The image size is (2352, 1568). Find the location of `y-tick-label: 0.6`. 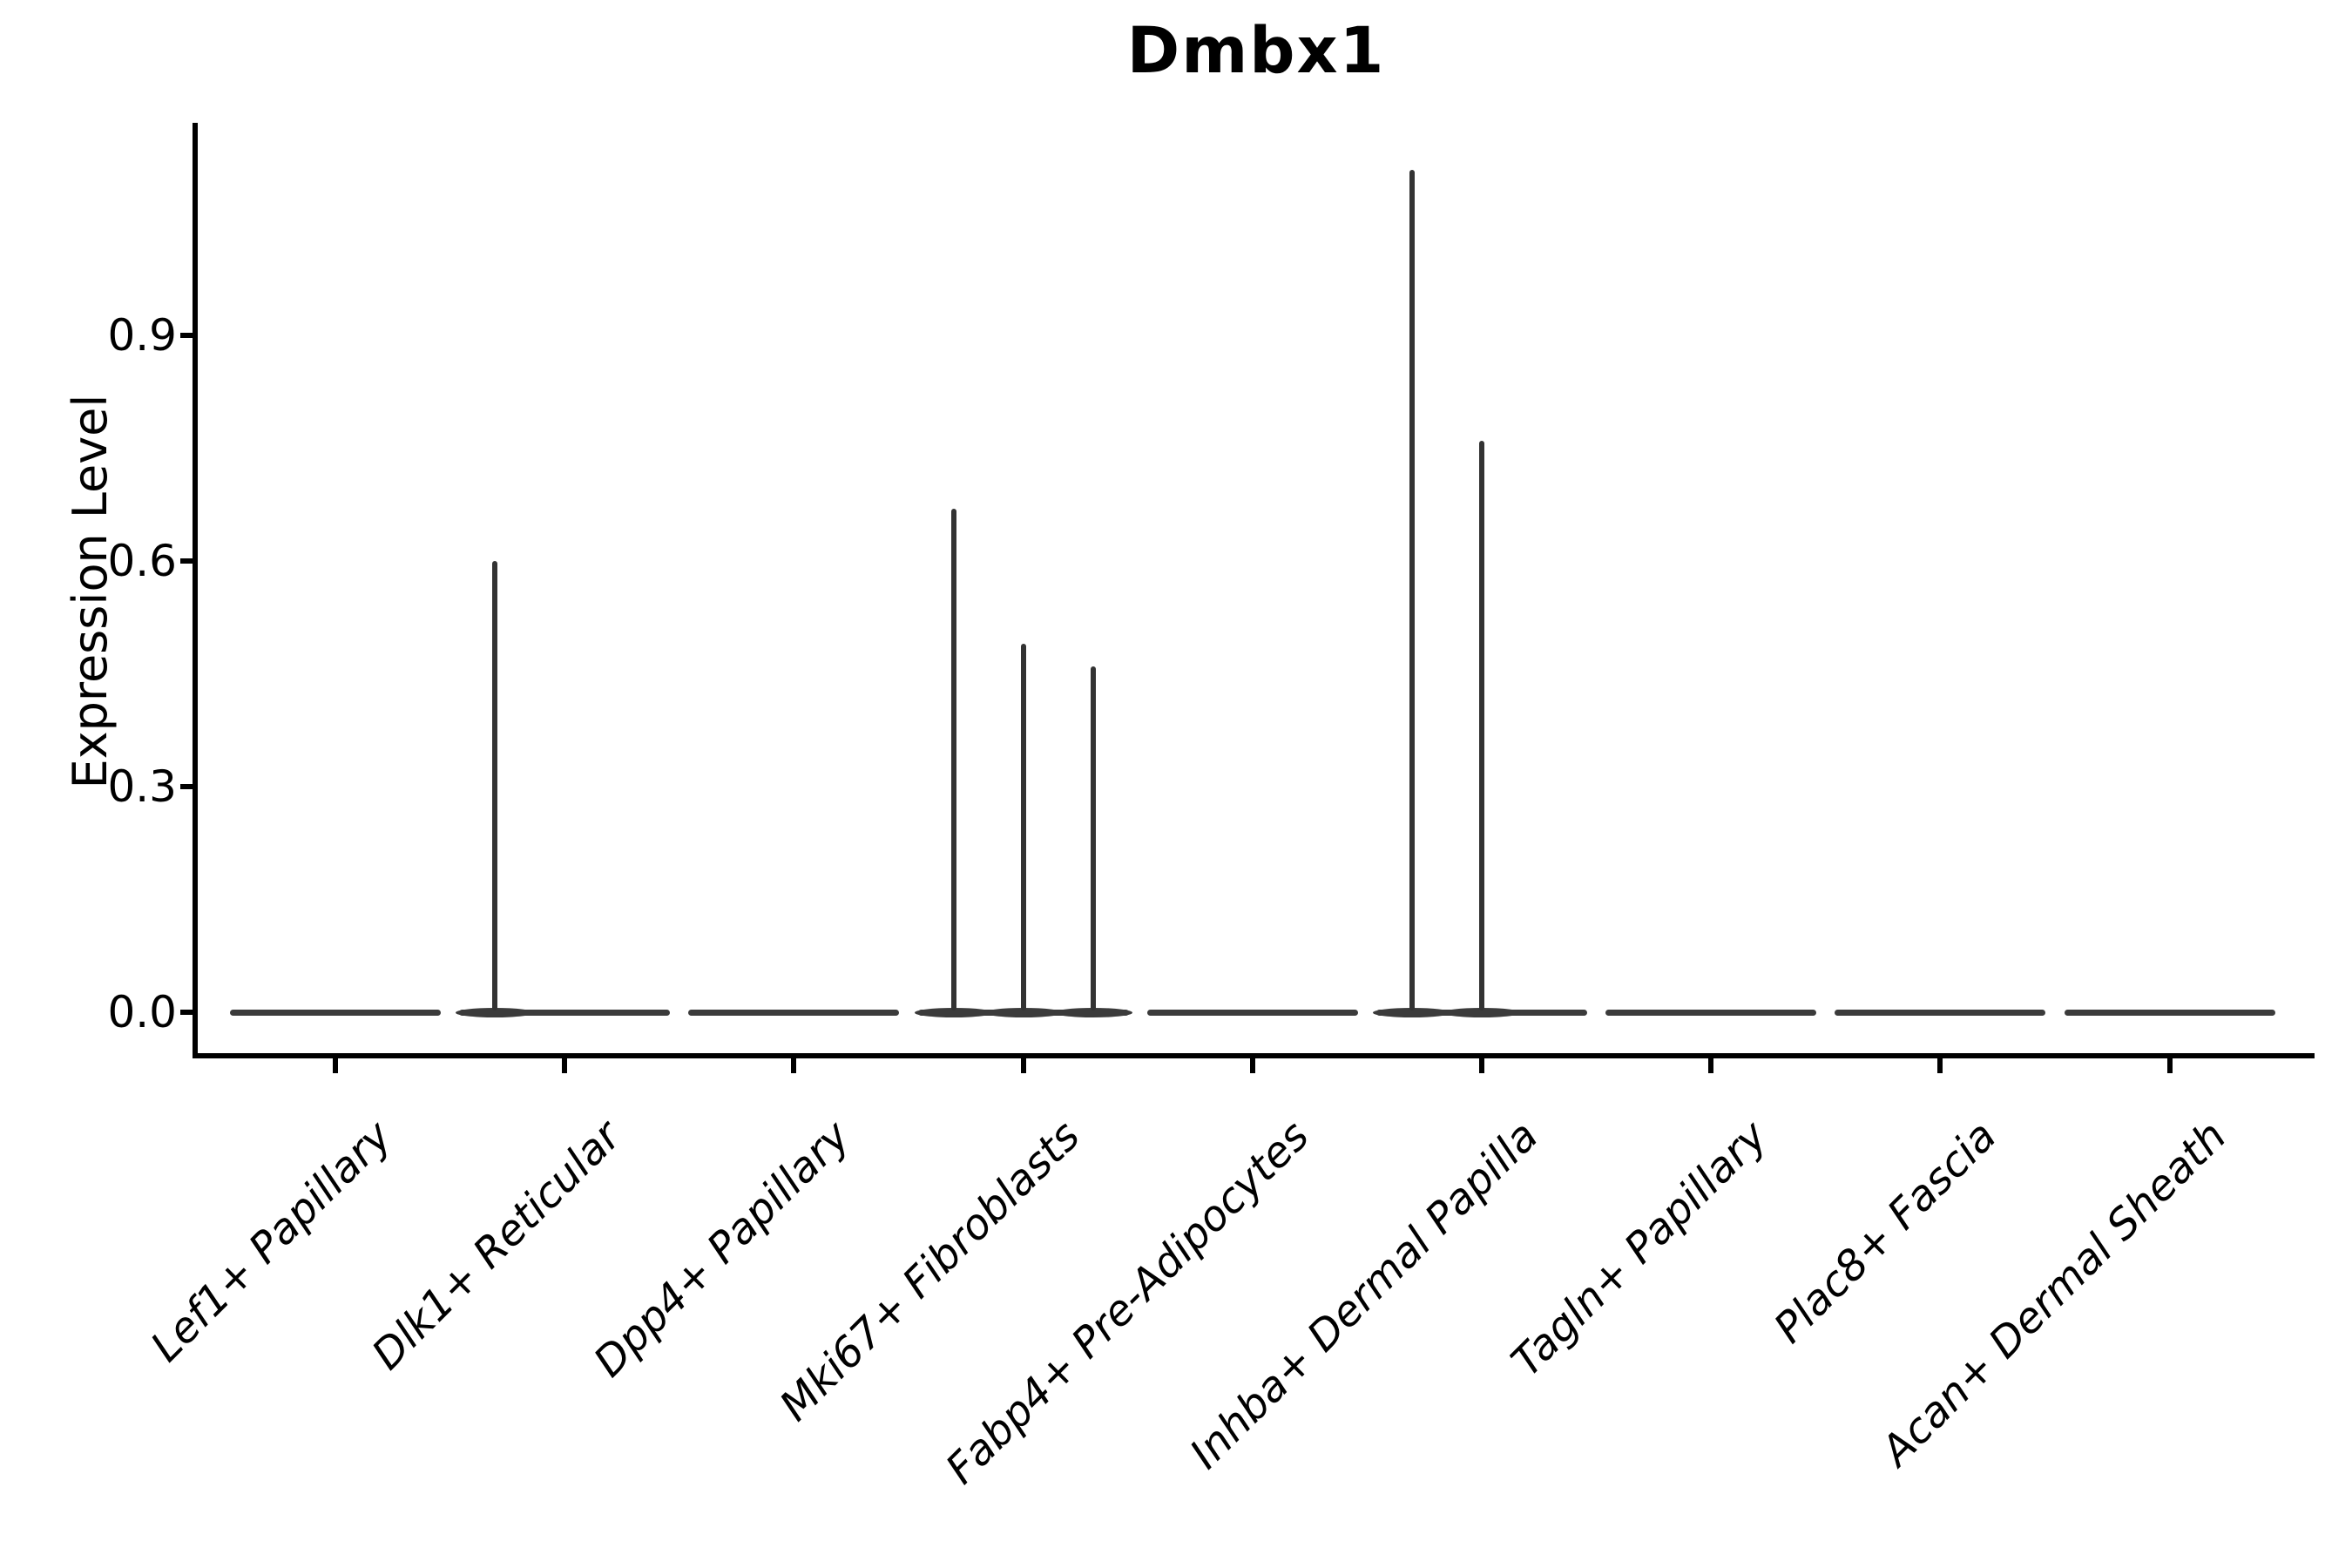

y-tick-label: 0.6 is located at coordinates (142, 561).